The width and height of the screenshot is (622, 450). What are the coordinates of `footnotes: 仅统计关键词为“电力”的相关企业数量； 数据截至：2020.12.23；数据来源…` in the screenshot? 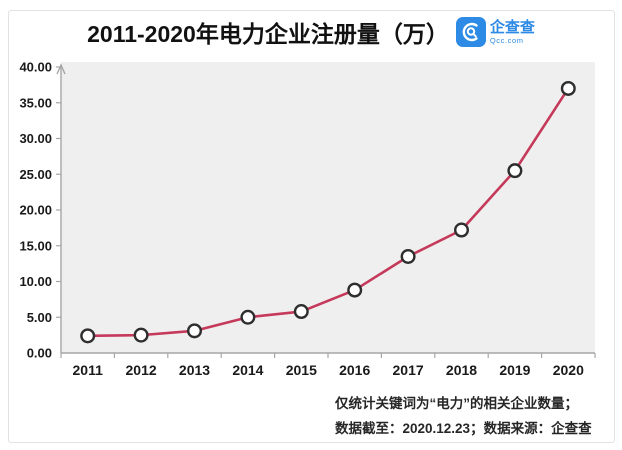 It's located at (463, 416).